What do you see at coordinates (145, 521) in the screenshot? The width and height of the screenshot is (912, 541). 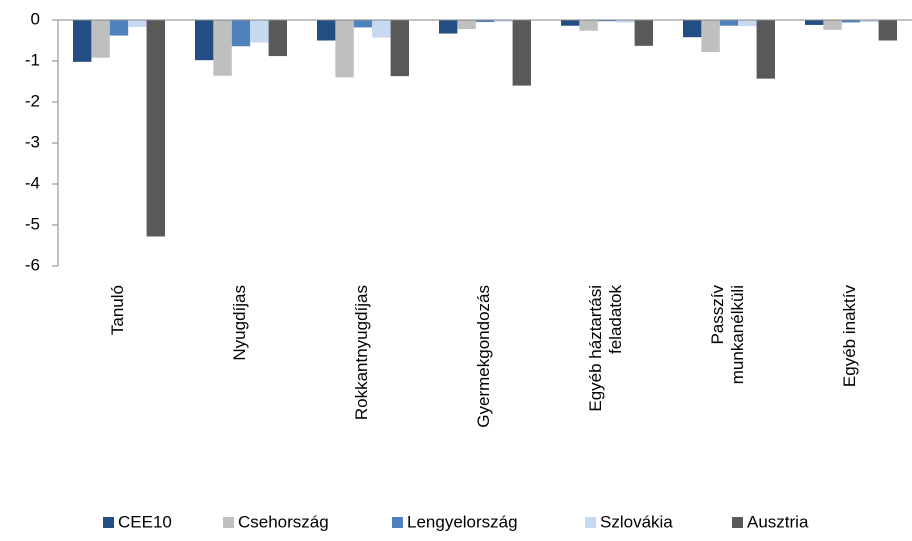 I see `legend-label: CEE10` at bounding box center [145, 521].